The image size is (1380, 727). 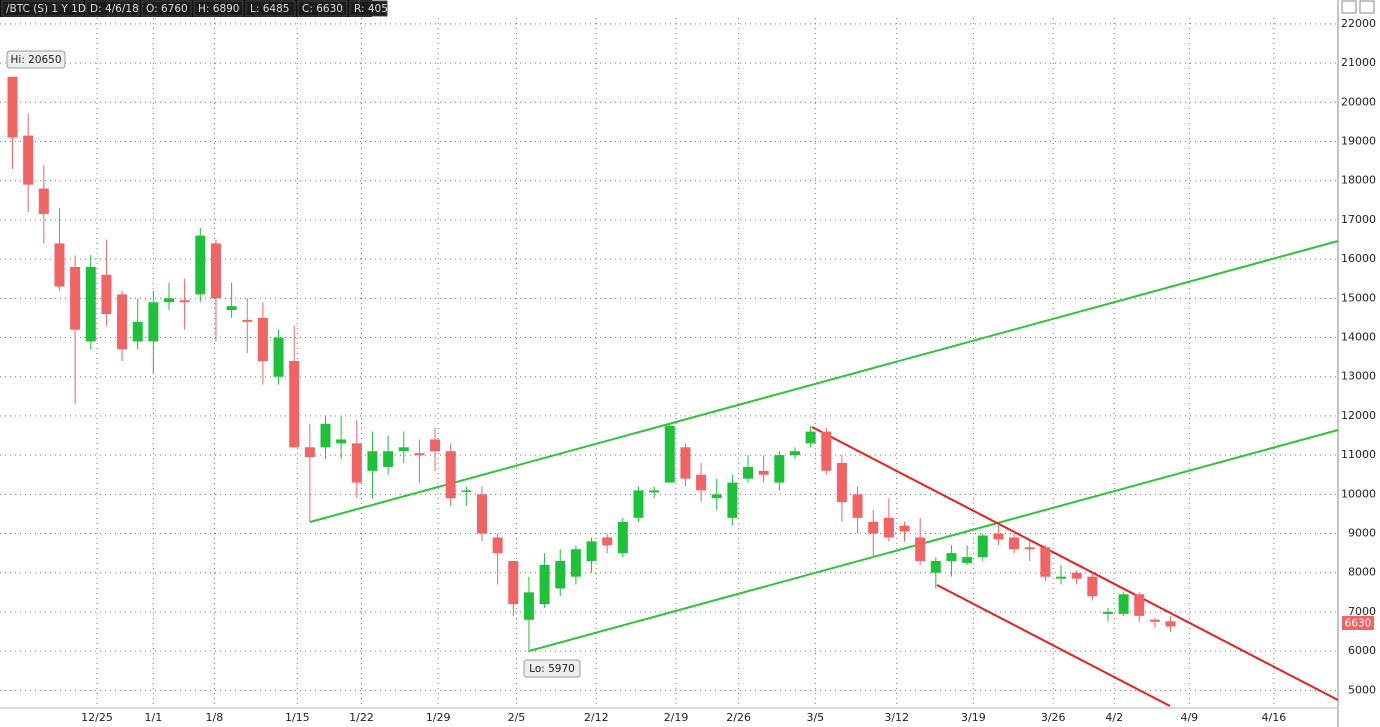 I want to click on x-tick-label: 2/19, so click(x=676, y=717).